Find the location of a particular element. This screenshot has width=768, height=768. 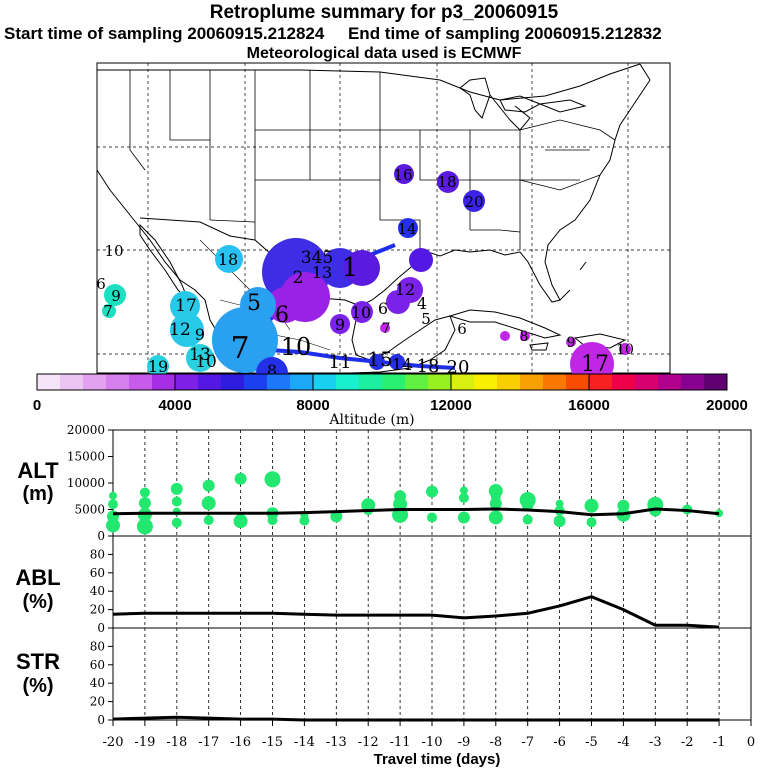

alt-y-ticks: 20000 15000 10000 5000 0 is located at coordinates (90, 483).